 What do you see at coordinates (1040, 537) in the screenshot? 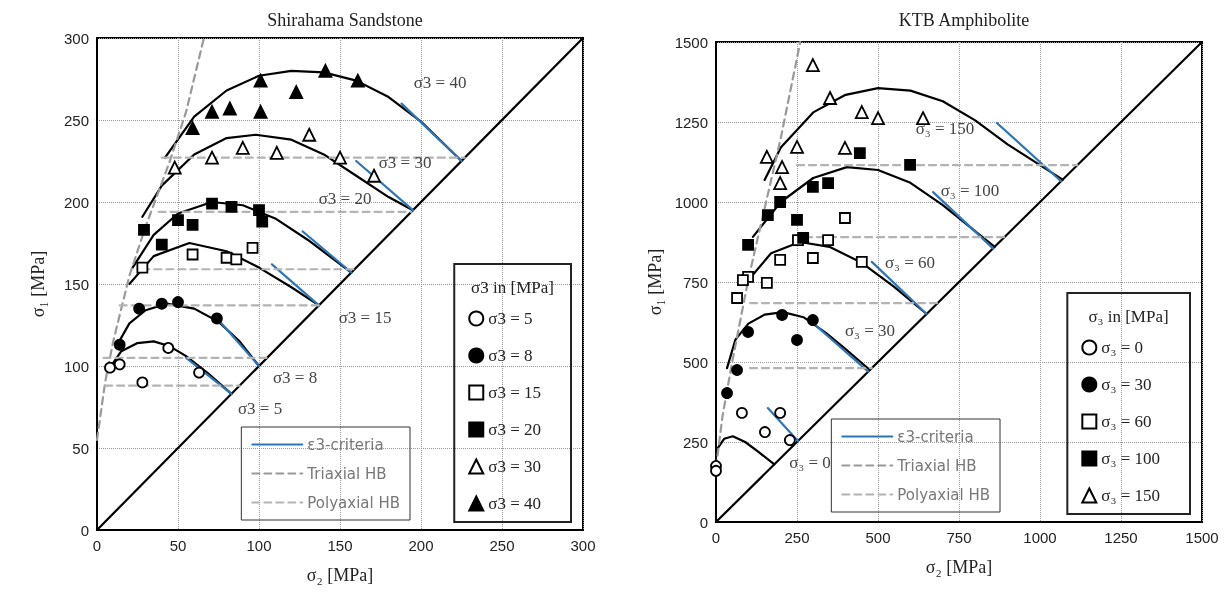
I see `x-tick-label: 1000` at bounding box center [1040, 537].